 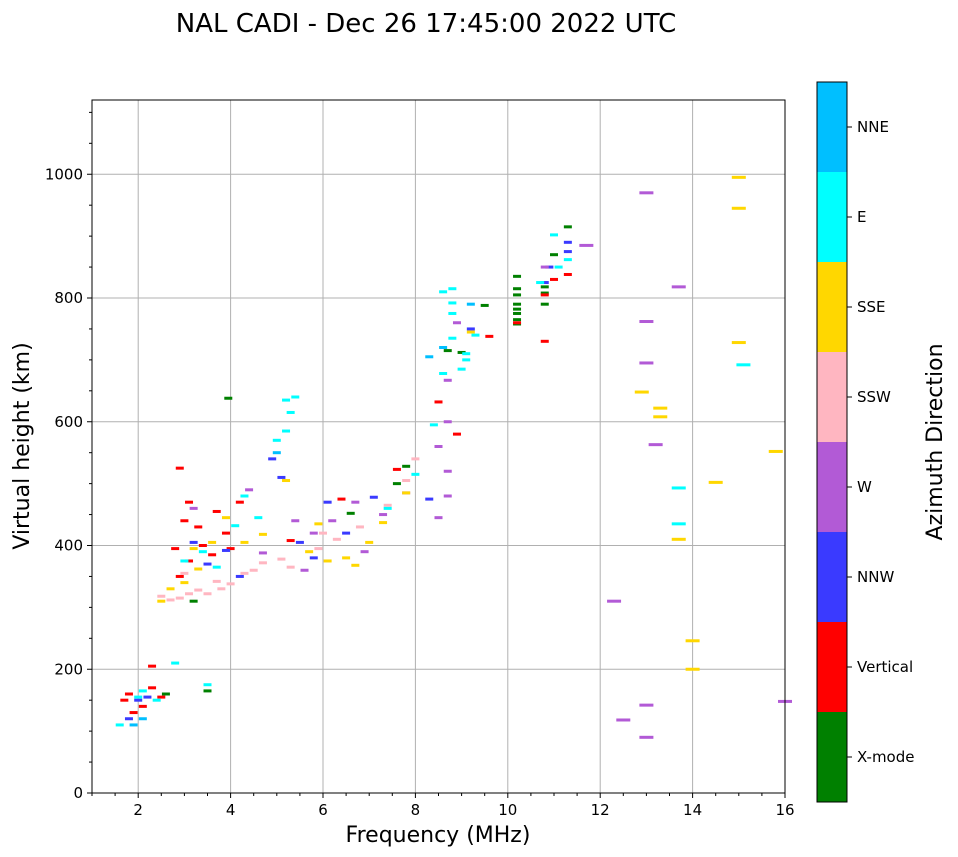 What do you see at coordinates (138, 810) in the screenshot?
I see `x-tick-label: 2` at bounding box center [138, 810].